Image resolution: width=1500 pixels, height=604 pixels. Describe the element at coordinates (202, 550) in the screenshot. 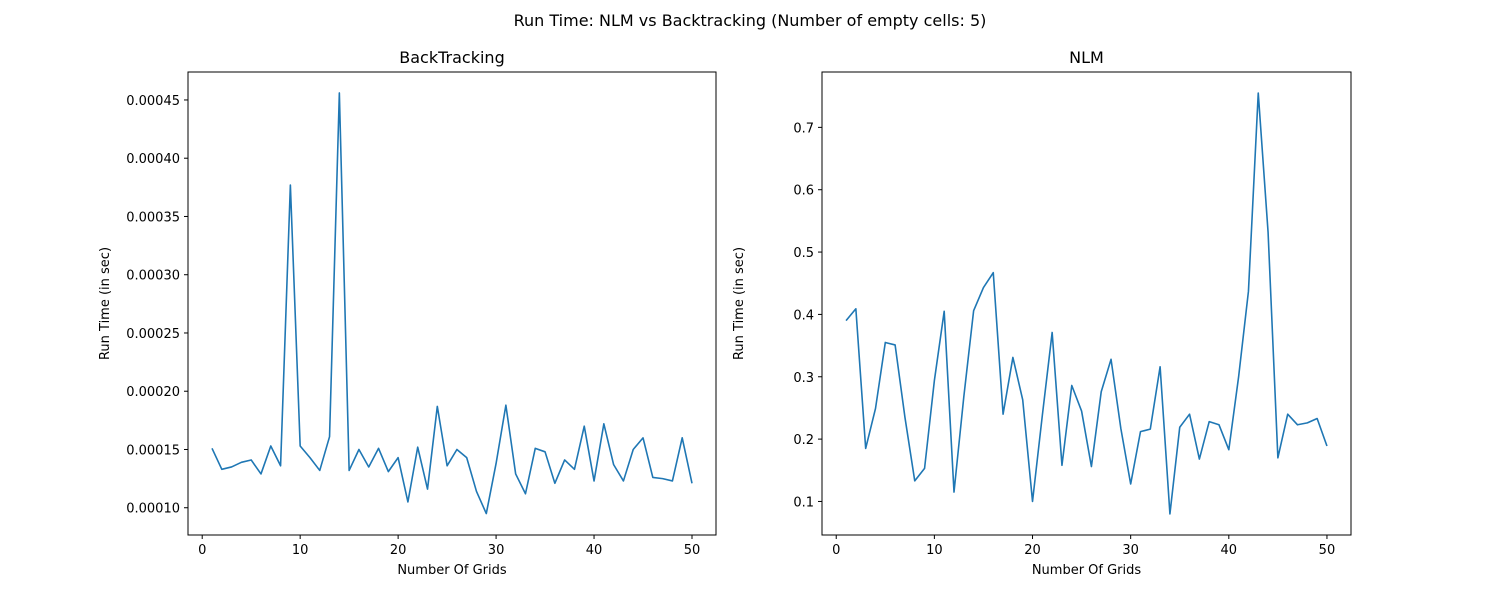

I see `backtracking-x-tick-label: 0` at that location.